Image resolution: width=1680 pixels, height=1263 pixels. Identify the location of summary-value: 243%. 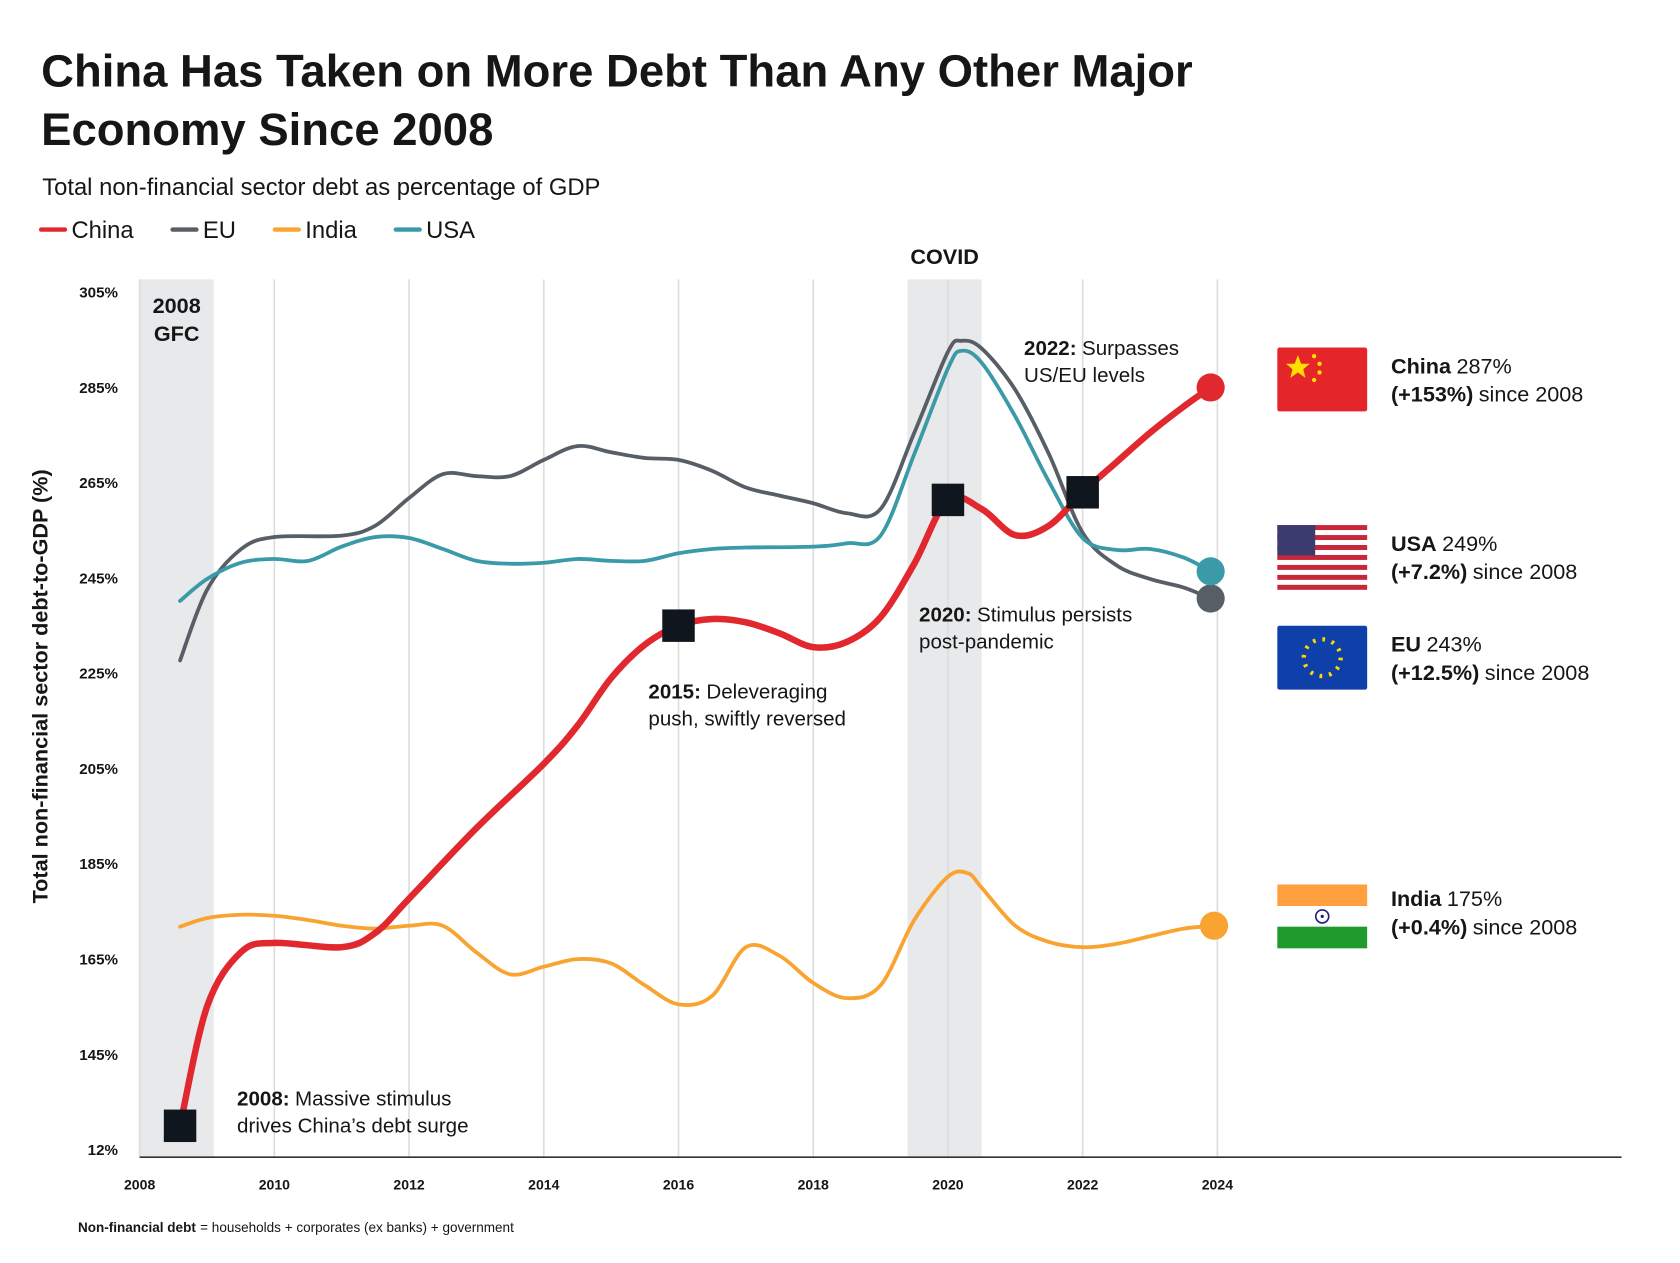
(1453, 644).